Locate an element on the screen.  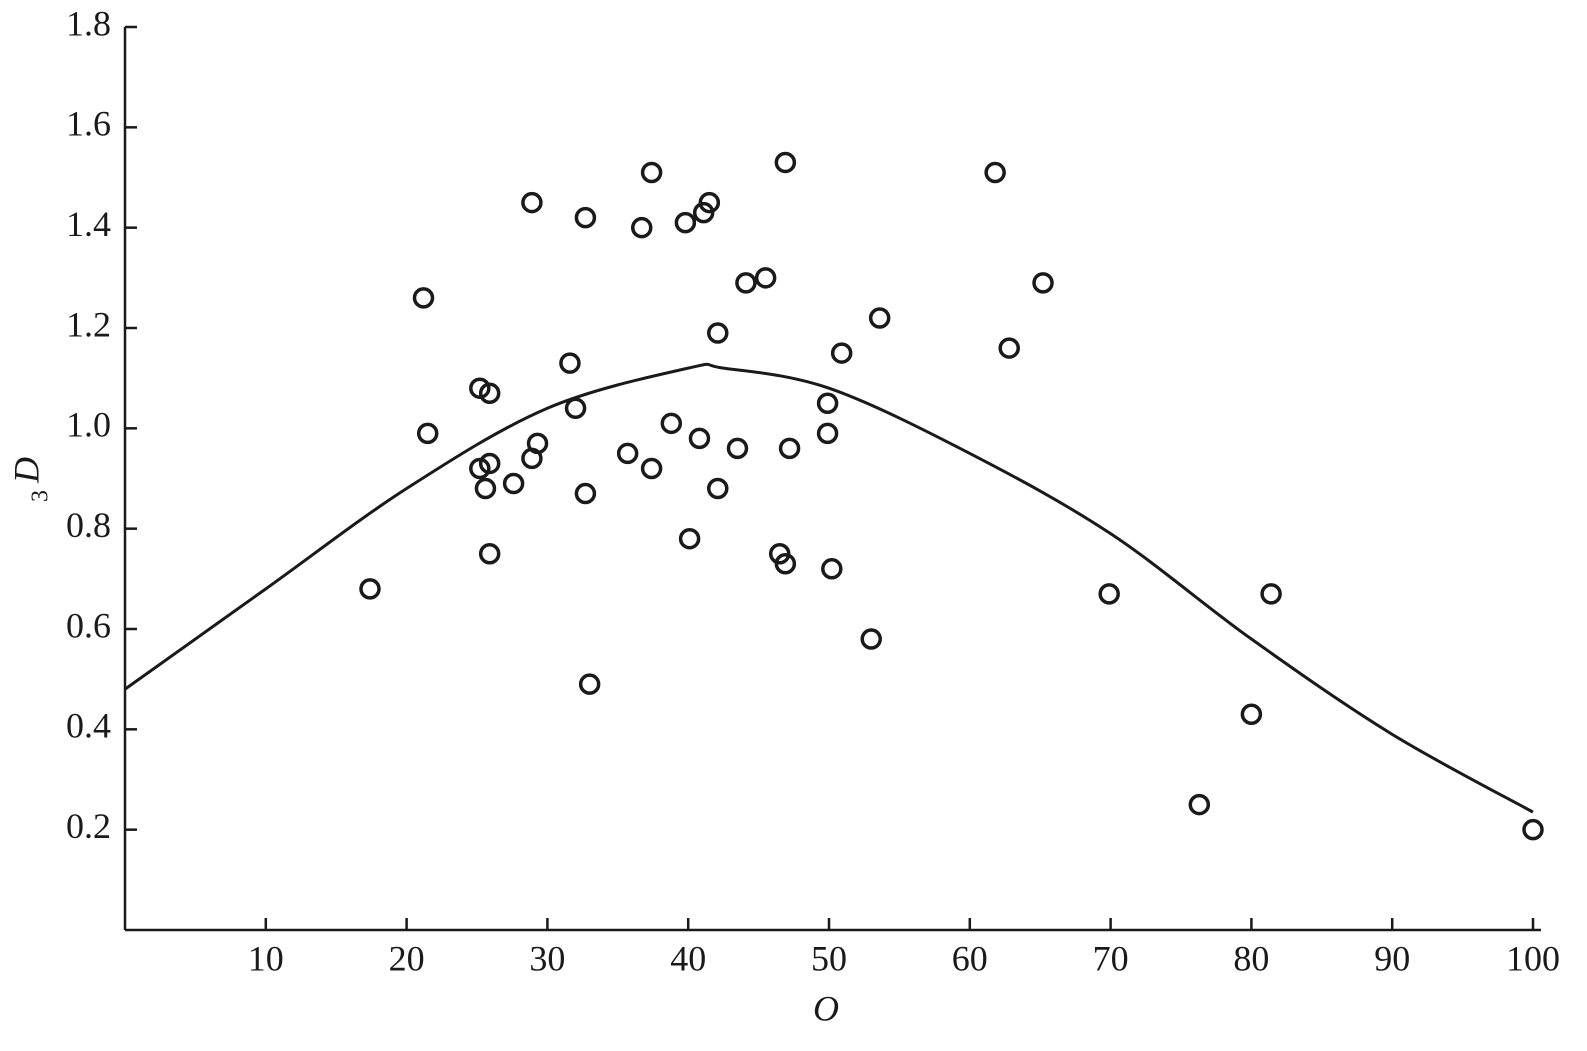
y-axis-label-group: D 3 is located at coordinates (29, 479).